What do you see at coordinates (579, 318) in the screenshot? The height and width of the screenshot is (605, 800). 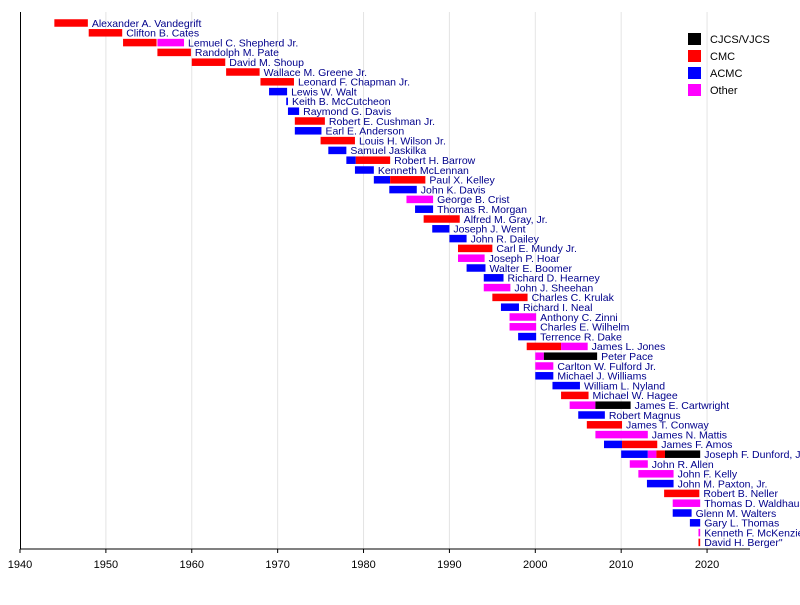 I see `label-anthony-c-zinni: Anthony C. Zinni` at bounding box center [579, 318].